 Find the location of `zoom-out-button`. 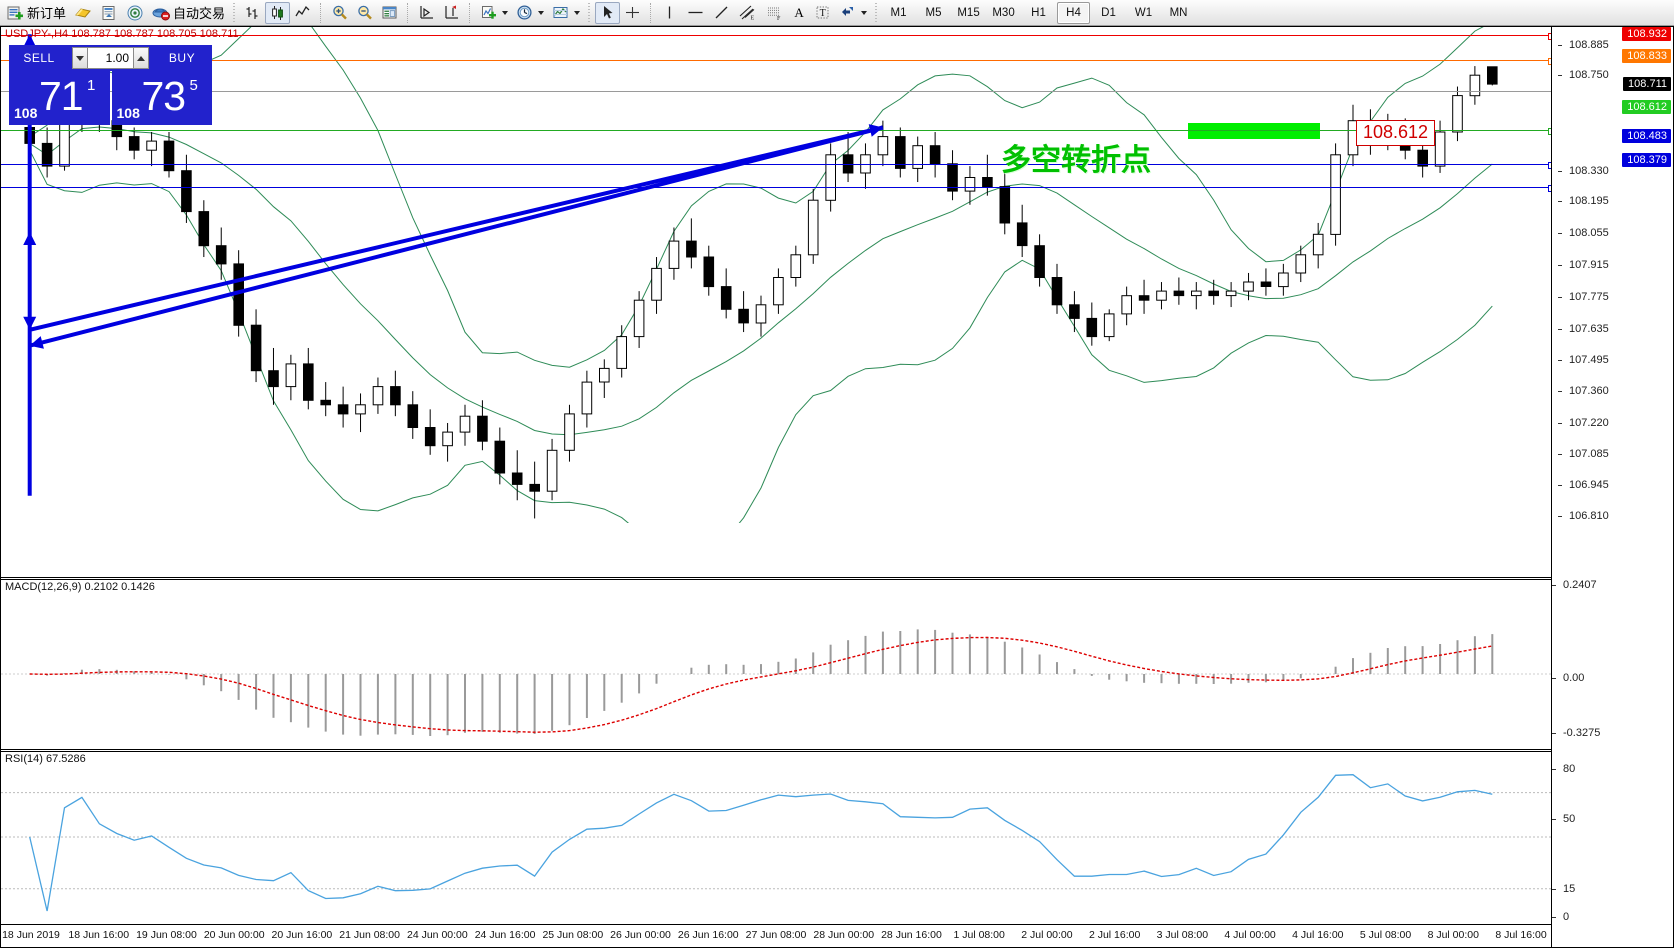

zoom-out-button is located at coordinates (364, 13).